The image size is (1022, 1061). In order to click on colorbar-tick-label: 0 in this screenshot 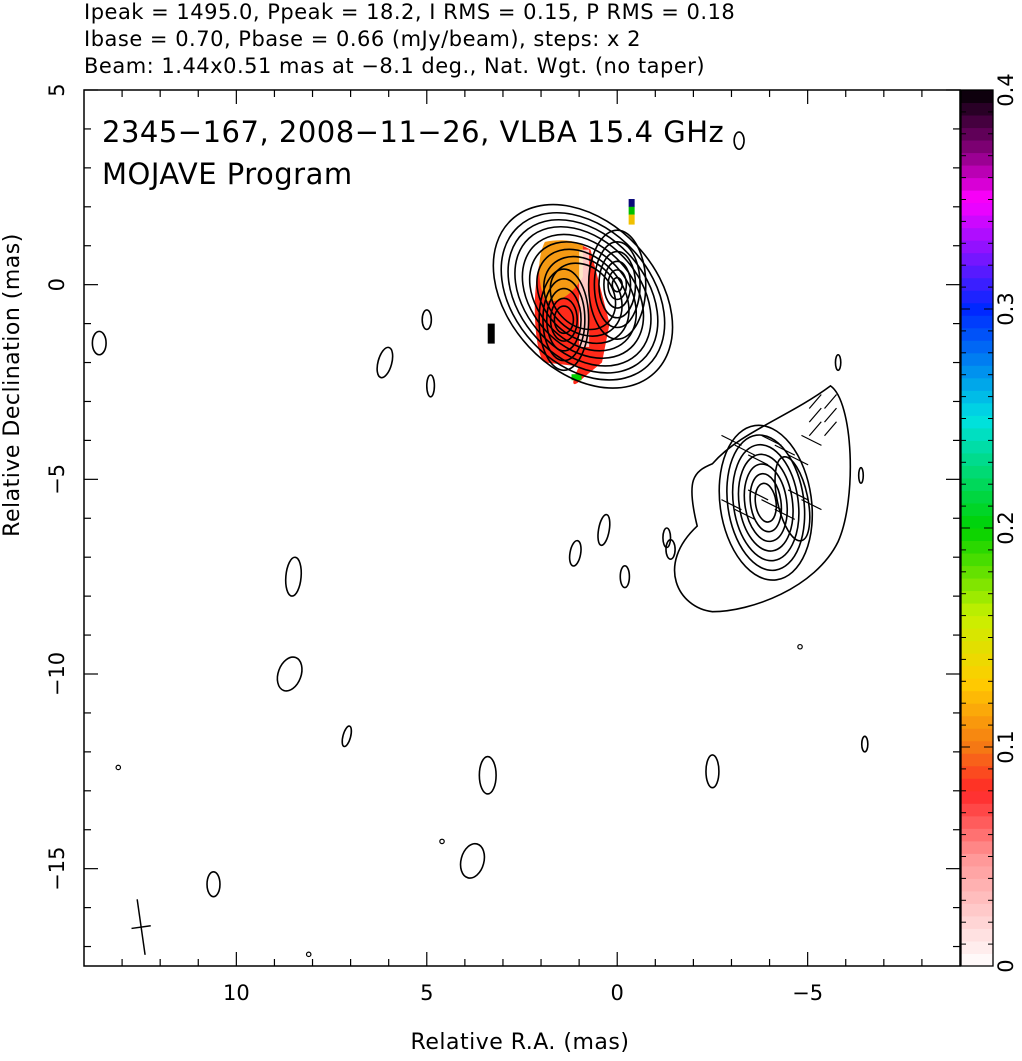, I will do `click(1006, 965)`.